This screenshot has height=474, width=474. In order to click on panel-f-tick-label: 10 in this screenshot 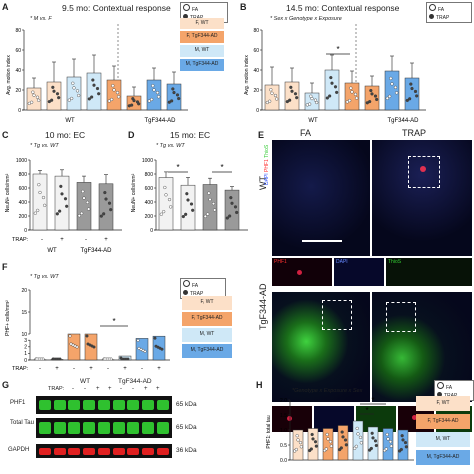, I will do `click(24, 335)`.